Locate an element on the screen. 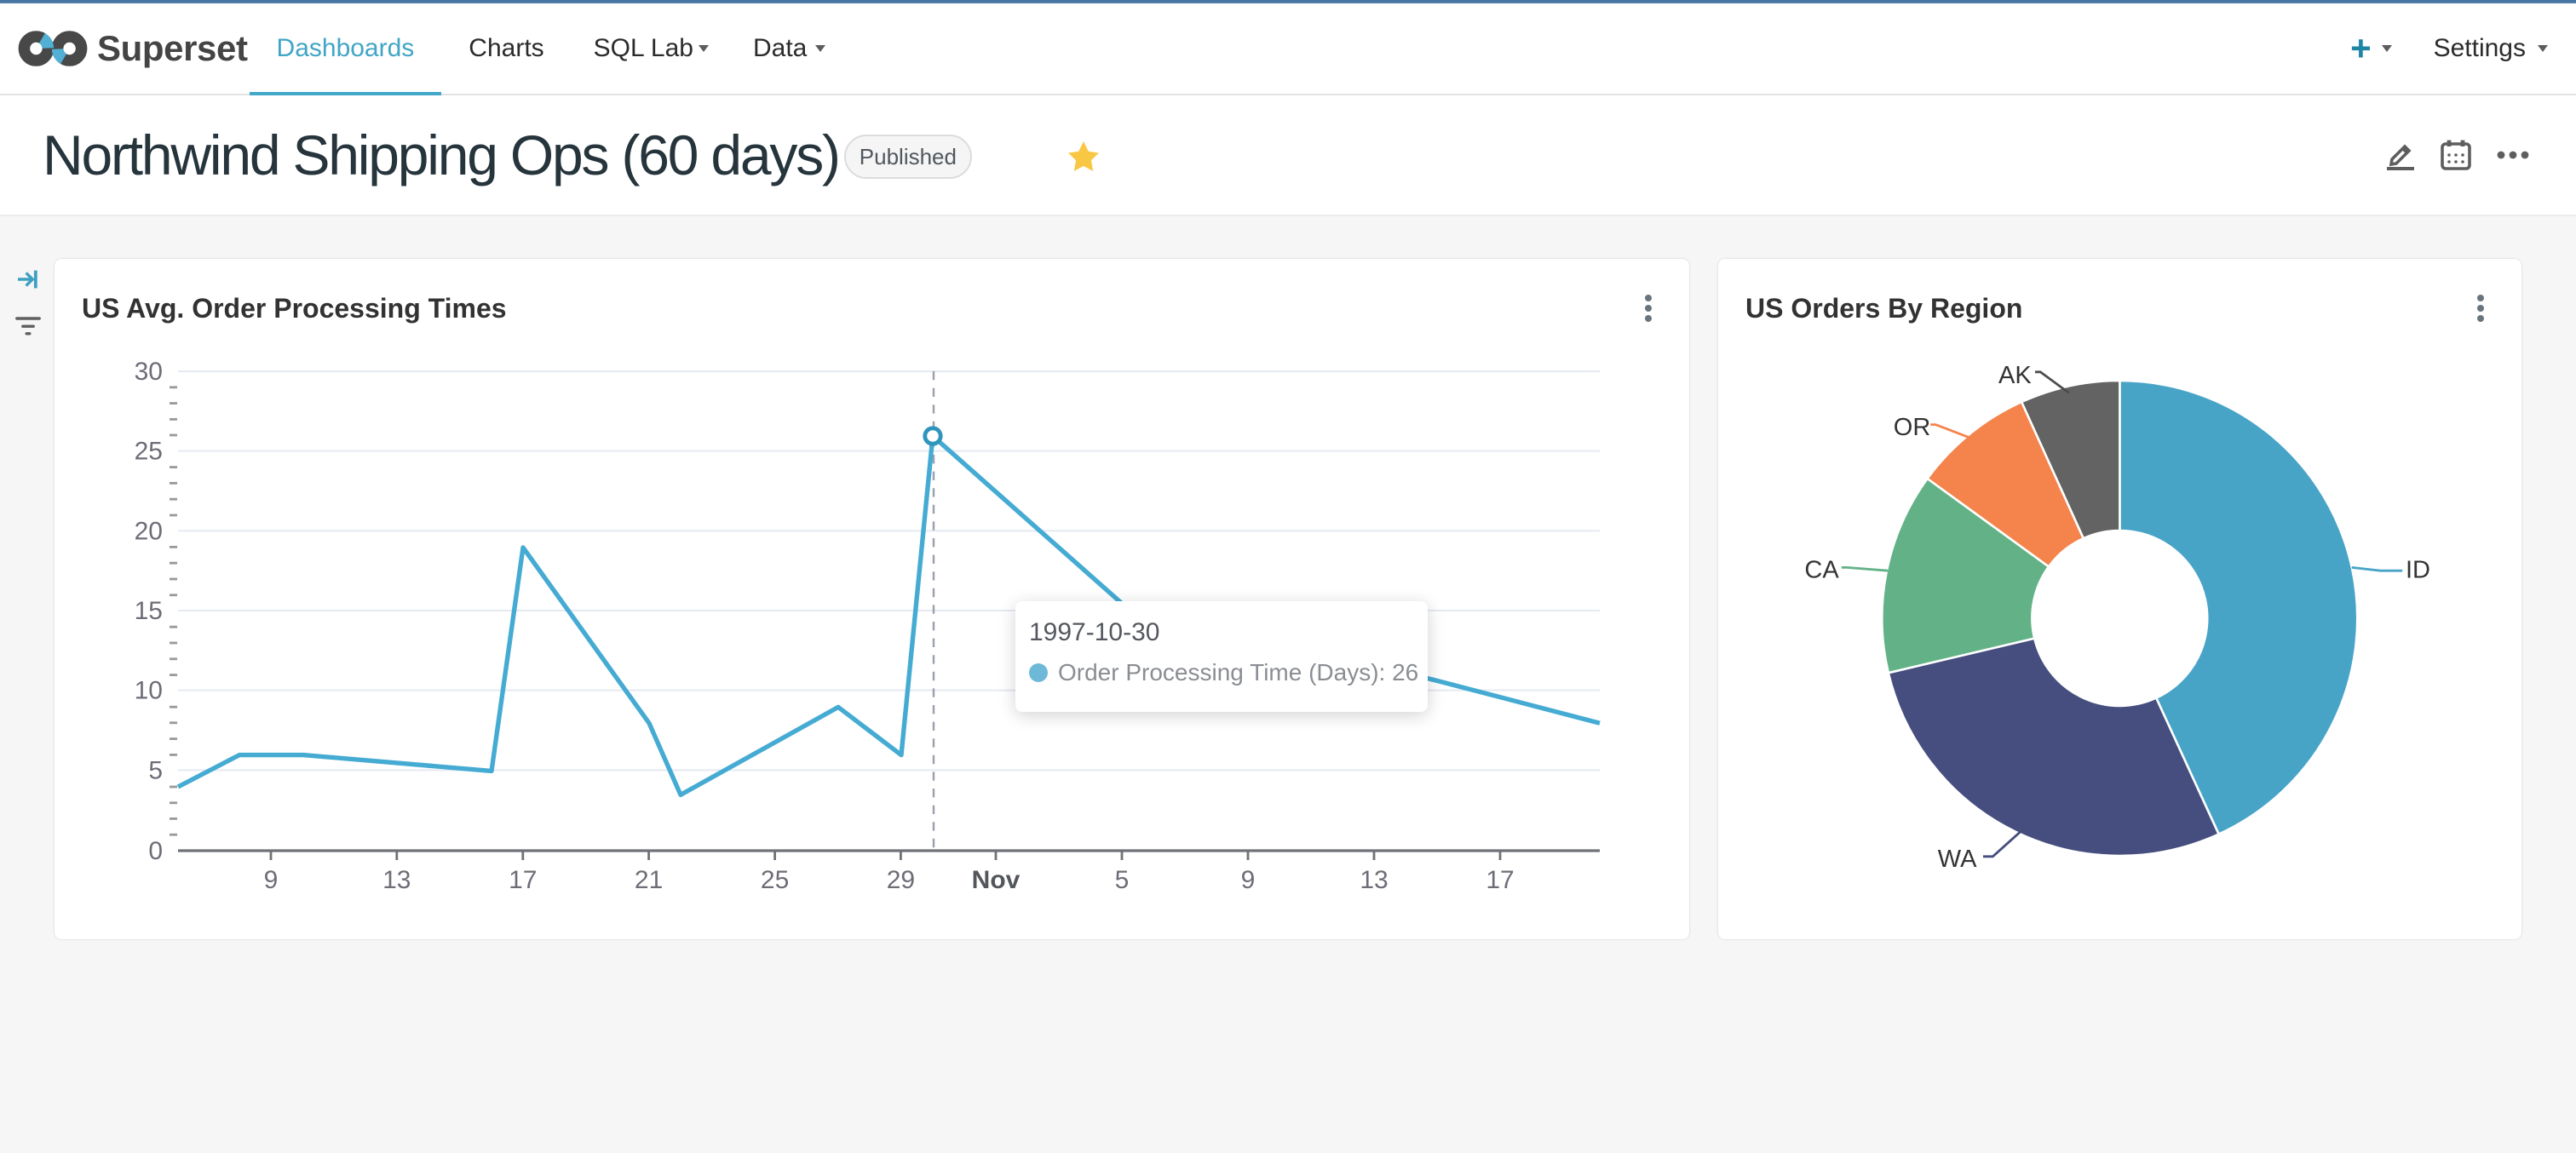  svg-text: CA is located at coordinates (1822, 571).